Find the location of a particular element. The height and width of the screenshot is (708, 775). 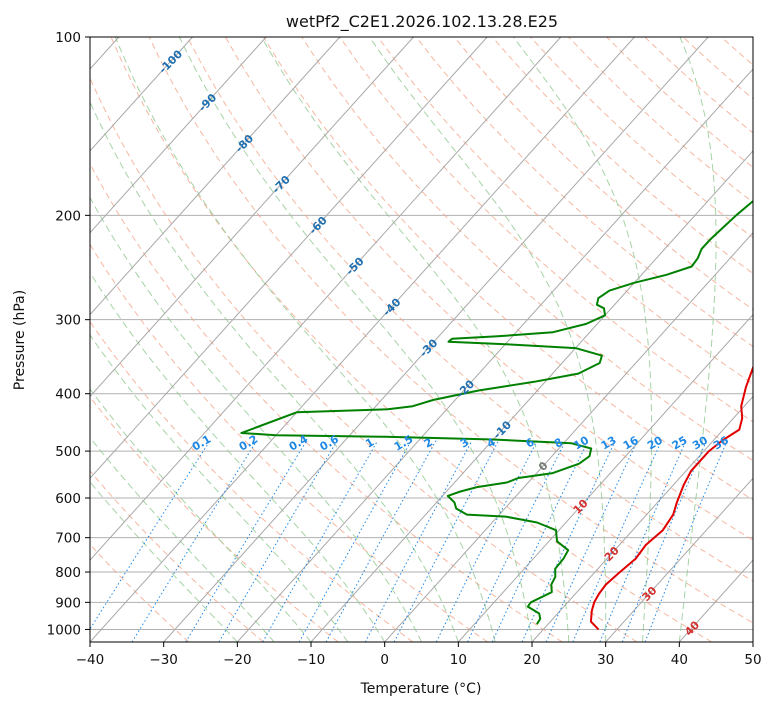

chart-title: wetPf2_C2E1.2026.102.13.28.E25 is located at coordinates (422, 22).